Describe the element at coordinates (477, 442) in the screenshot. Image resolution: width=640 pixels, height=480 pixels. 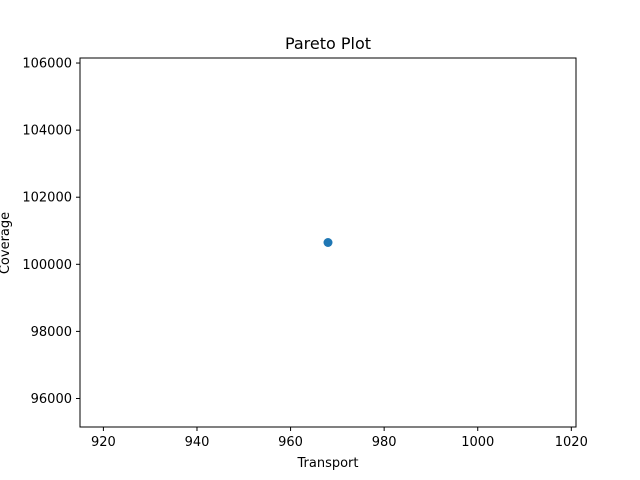
I see `x-tick-label: 1000` at that location.